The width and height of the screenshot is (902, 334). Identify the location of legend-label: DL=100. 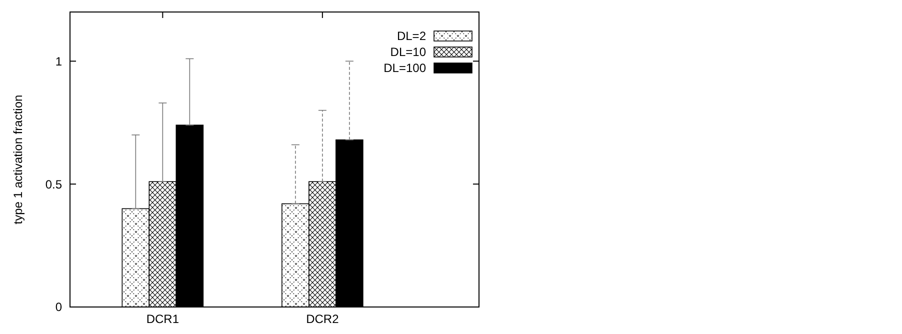
(405, 68).